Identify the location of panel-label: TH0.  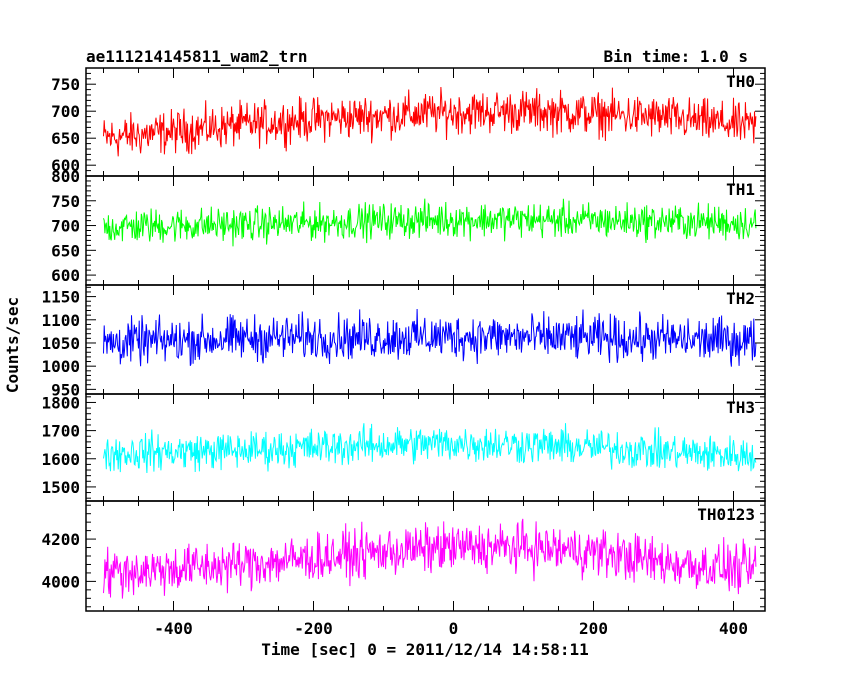
(740, 81).